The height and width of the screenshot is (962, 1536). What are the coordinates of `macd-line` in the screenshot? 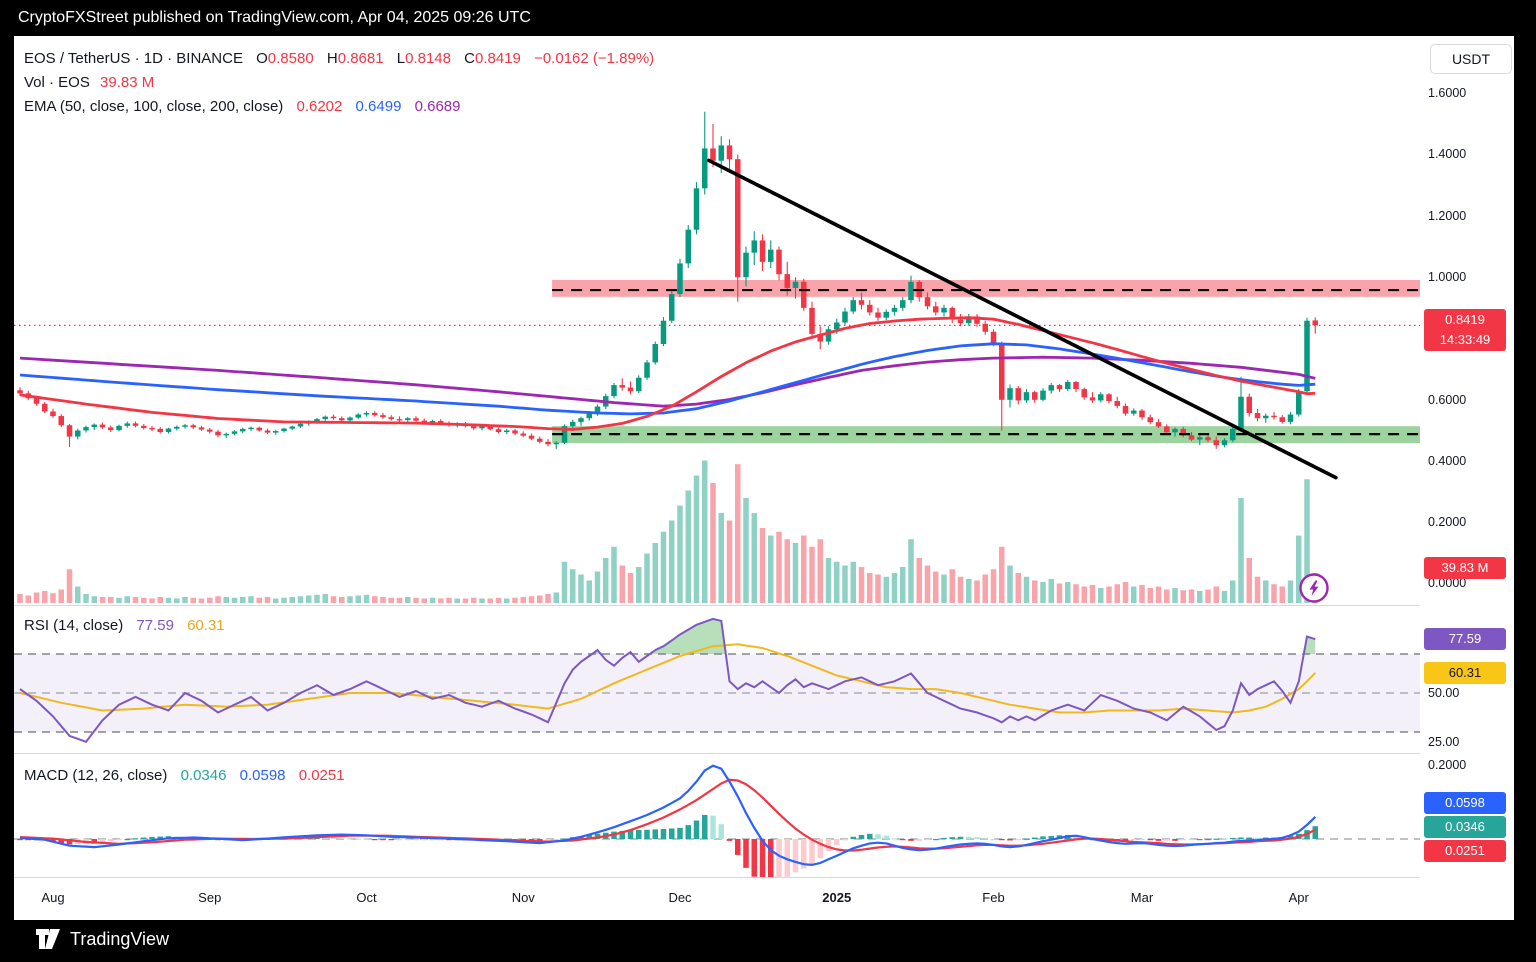 It's located at (668, 815).